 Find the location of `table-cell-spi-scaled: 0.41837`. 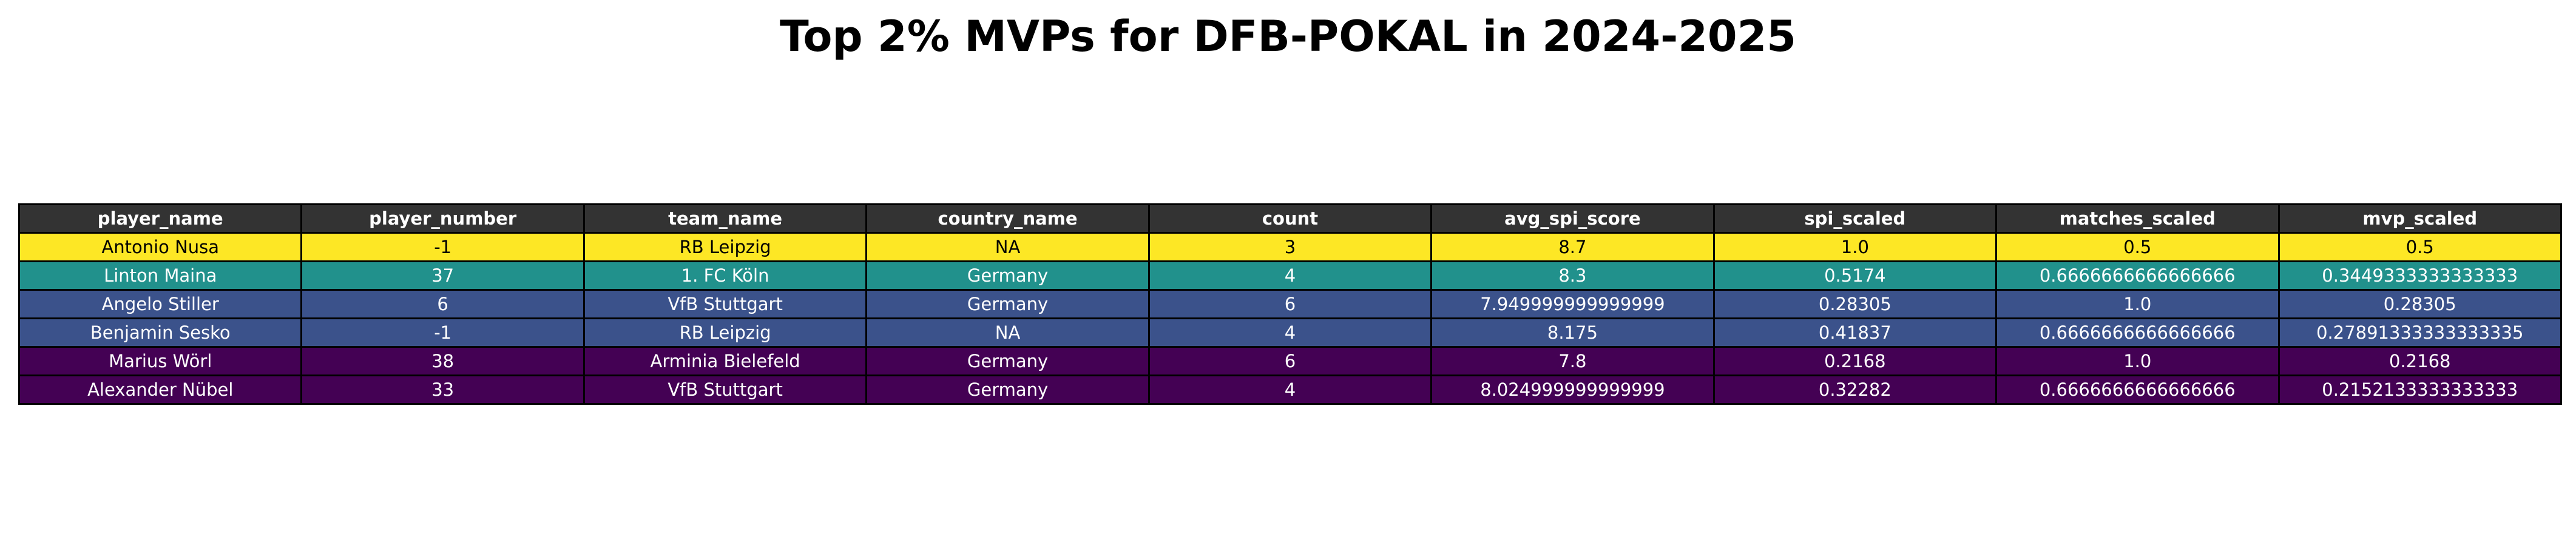

table-cell-spi-scaled: 0.41837 is located at coordinates (1855, 332).